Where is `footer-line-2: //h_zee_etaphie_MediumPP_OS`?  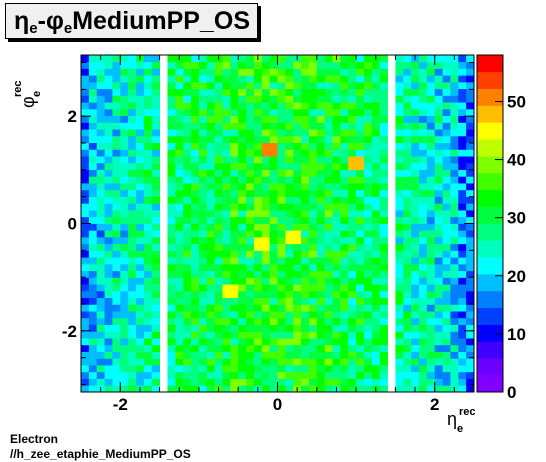
footer-line-2: //h_zee_etaphie_MediumPP_OS is located at coordinates (100, 454).